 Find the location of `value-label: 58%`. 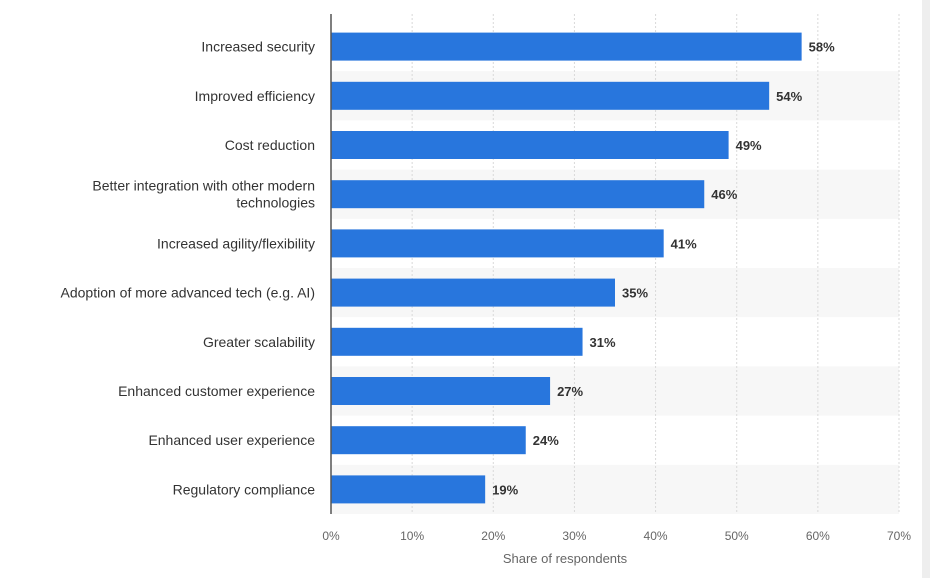

value-label: 58% is located at coordinates (822, 47).